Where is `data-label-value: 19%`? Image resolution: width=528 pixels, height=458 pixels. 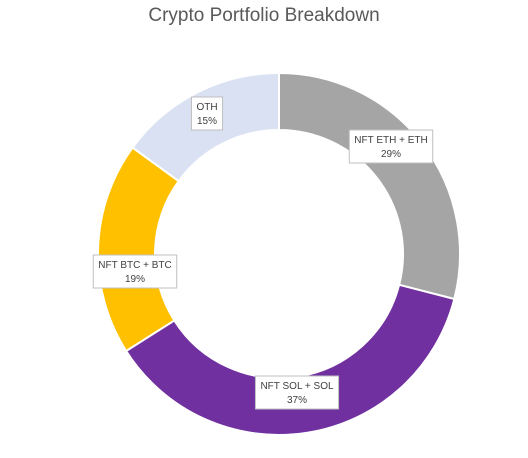 data-label-value: 19% is located at coordinates (135, 279).